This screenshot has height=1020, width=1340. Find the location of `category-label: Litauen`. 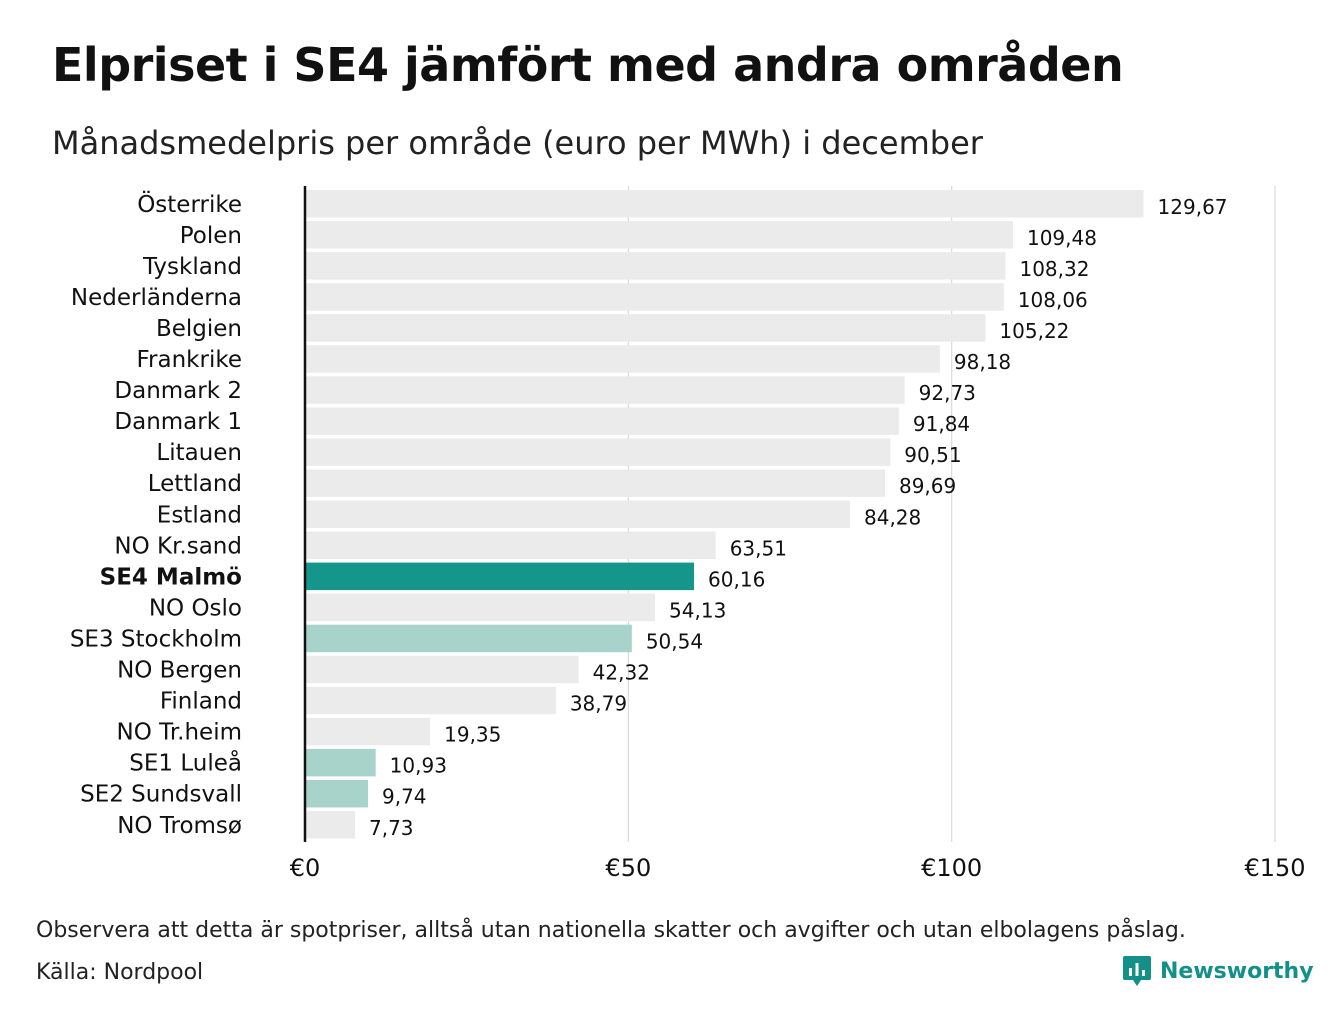

category-label: Litauen is located at coordinates (199, 453).